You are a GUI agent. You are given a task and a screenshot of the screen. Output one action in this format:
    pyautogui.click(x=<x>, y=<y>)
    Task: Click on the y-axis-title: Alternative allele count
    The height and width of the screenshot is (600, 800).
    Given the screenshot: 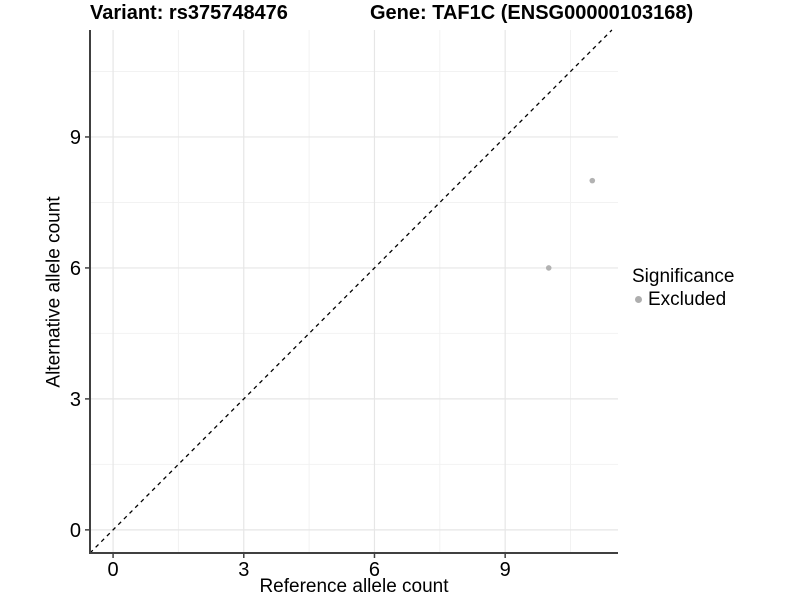 What is the action you would take?
    pyautogui.click(x=55, y=291)
    